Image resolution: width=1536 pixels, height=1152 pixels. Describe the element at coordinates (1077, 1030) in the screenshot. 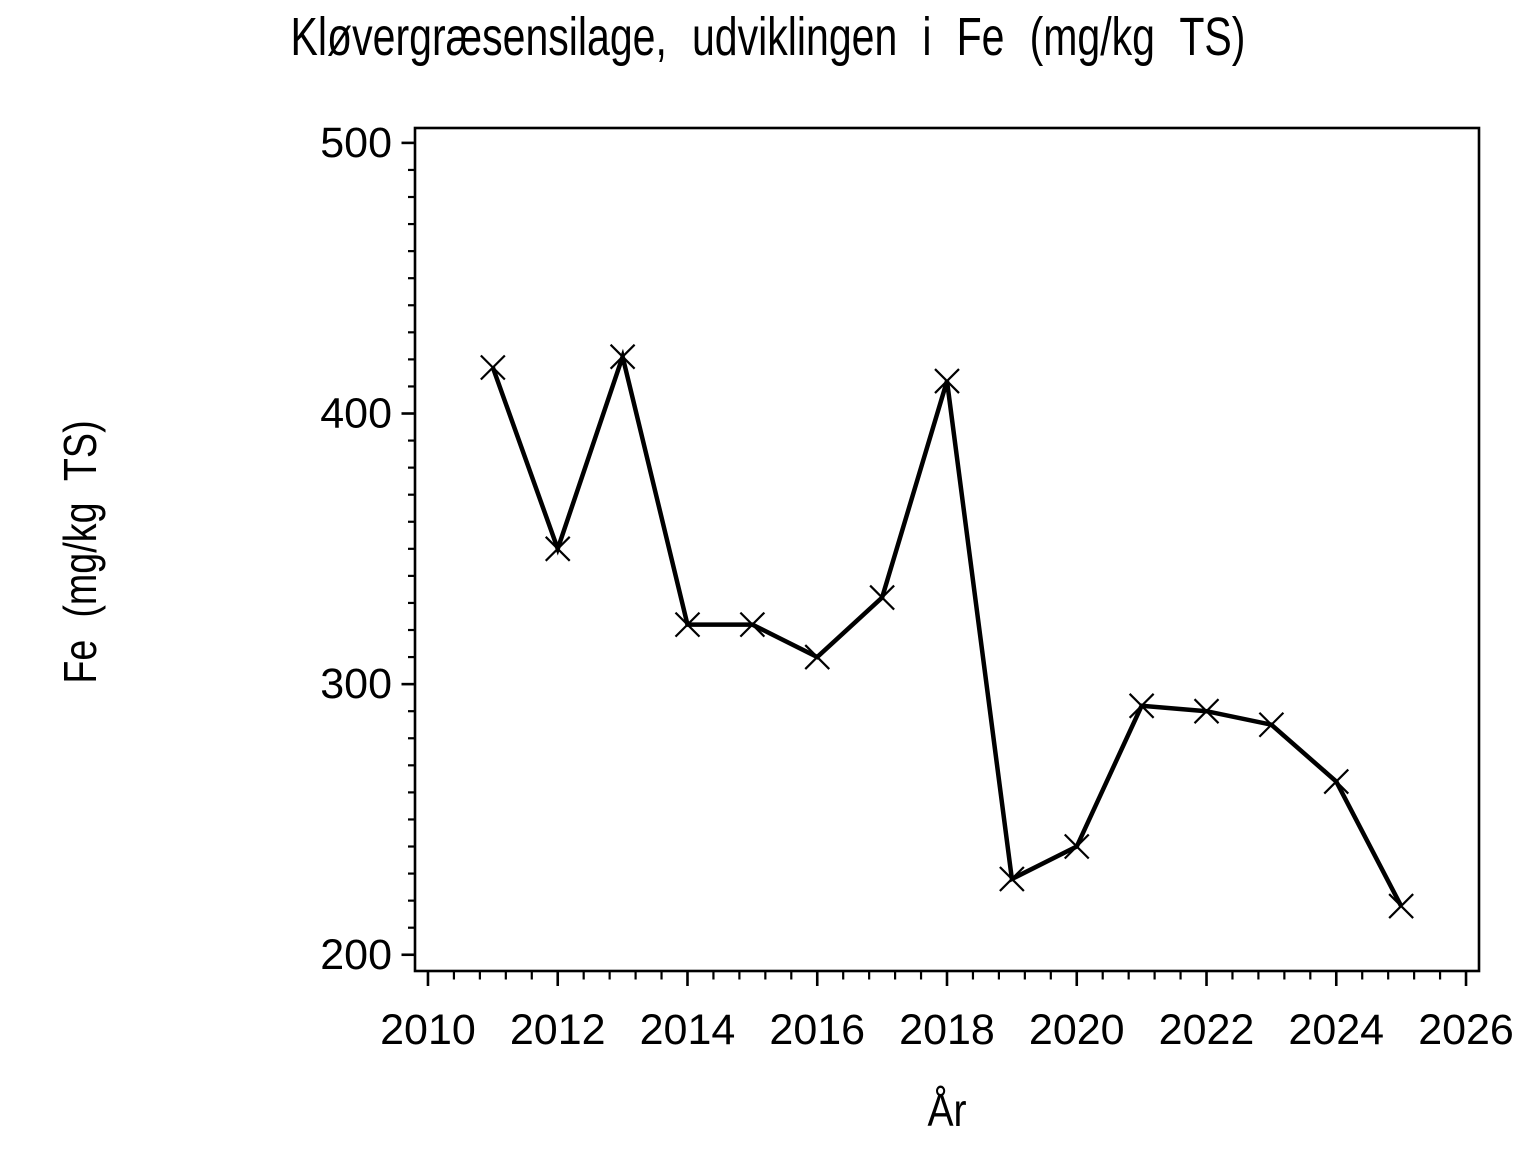

I see `x-axis-tick-label: 2020` at that location.